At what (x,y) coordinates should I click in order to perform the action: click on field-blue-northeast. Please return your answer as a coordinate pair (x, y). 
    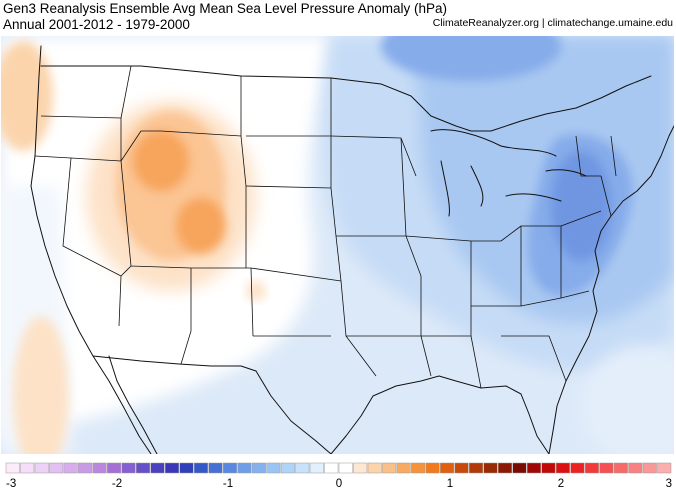
    Looking at the image, I should click on (471, 58).